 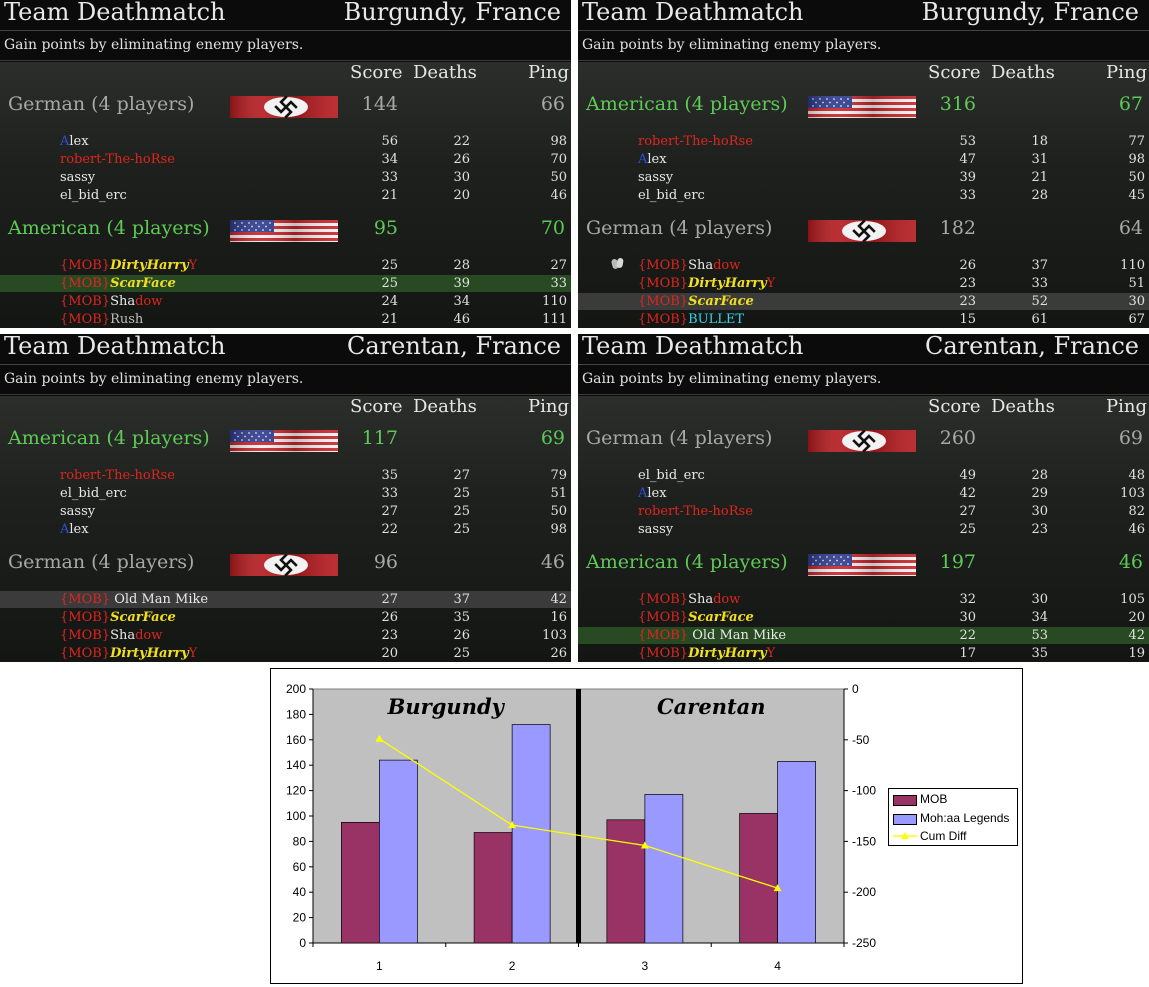 I want to click on player-name: sassy, so click(x=655, y=177).